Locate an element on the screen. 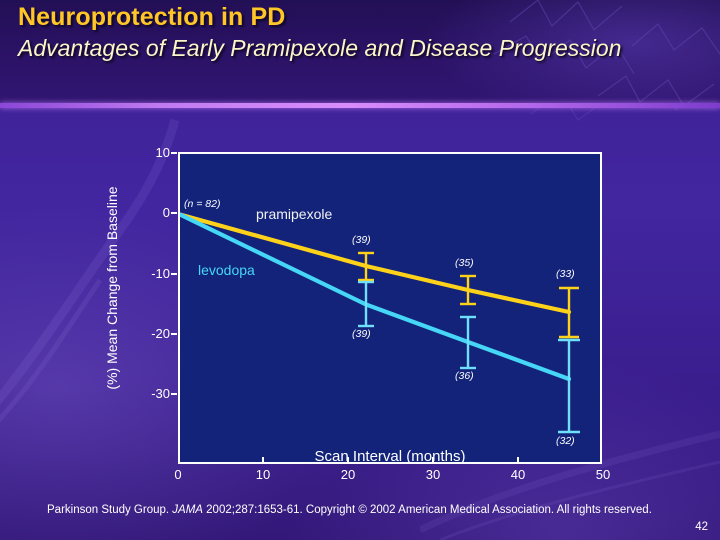 This screenshot has height=540, width=720. slide-page-number: 42 is located at coordinates (701, 527).